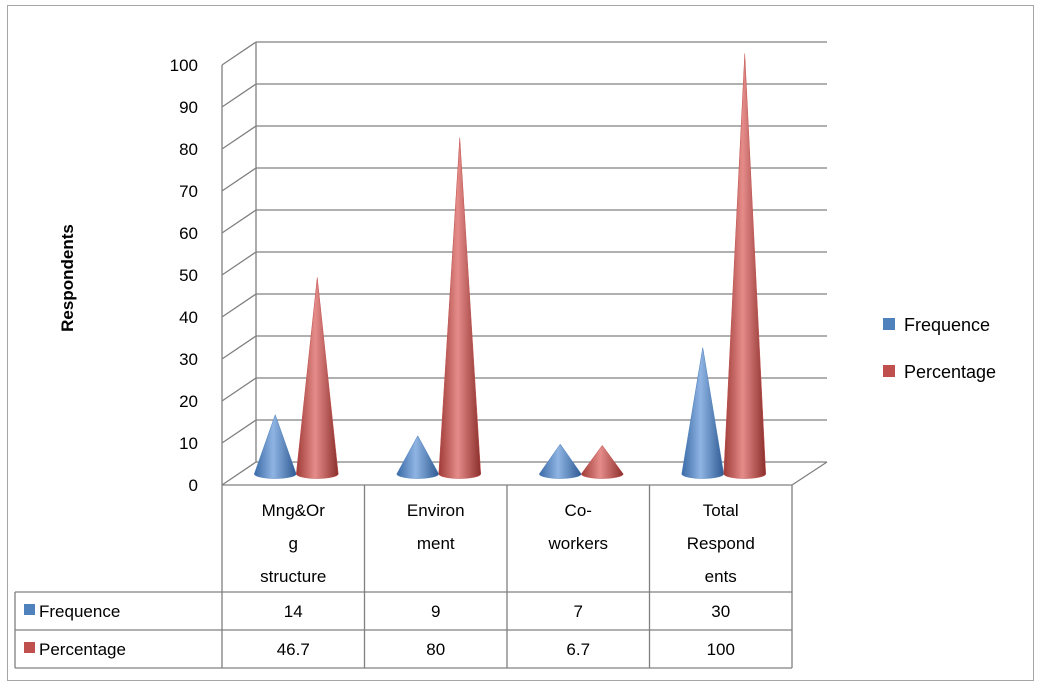  I want to click on table-series-name: Percentage, so click(82, 649).